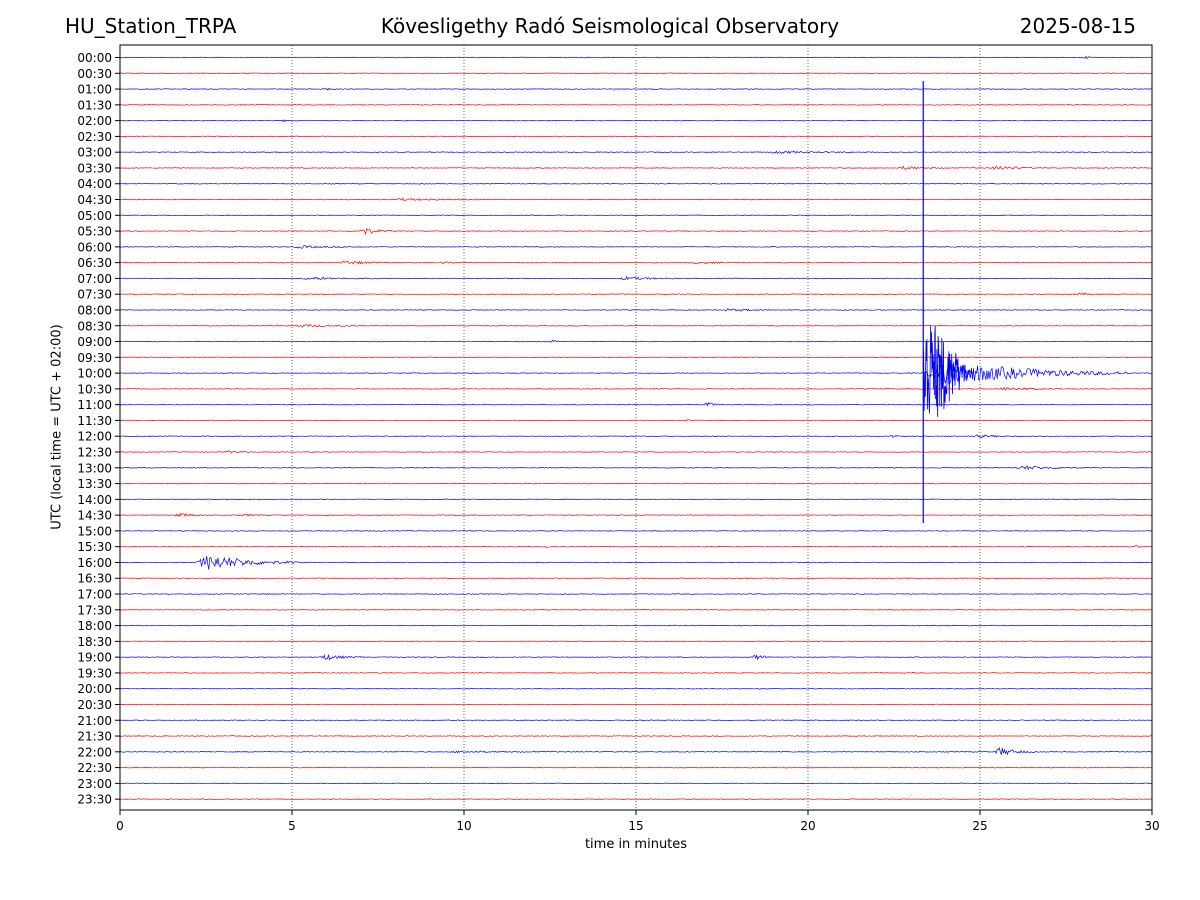  I want to click on station-title: HU_Station_TRPA, so click(151, 26).